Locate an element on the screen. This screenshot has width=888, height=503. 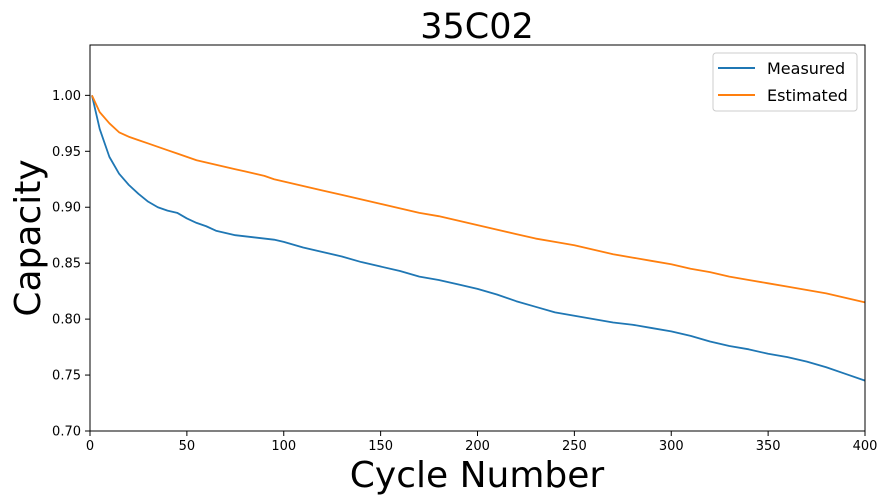
x-tick-label: 0 is located at coordinates (90, 446).